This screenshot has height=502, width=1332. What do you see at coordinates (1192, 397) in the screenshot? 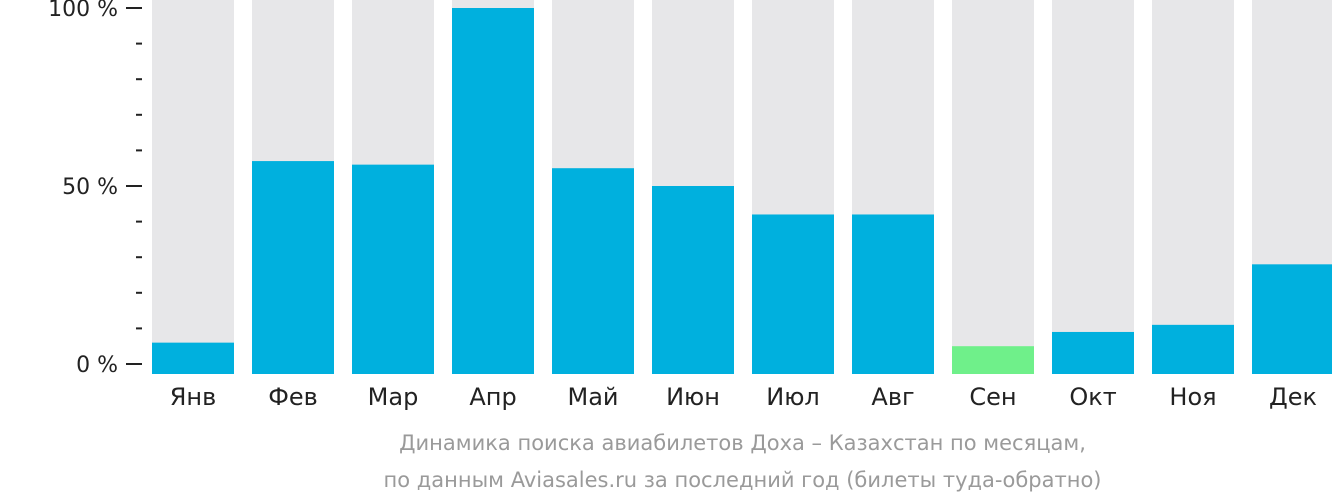
I see `x-tick-label: Ноя` at bounding box center [1192, 397].